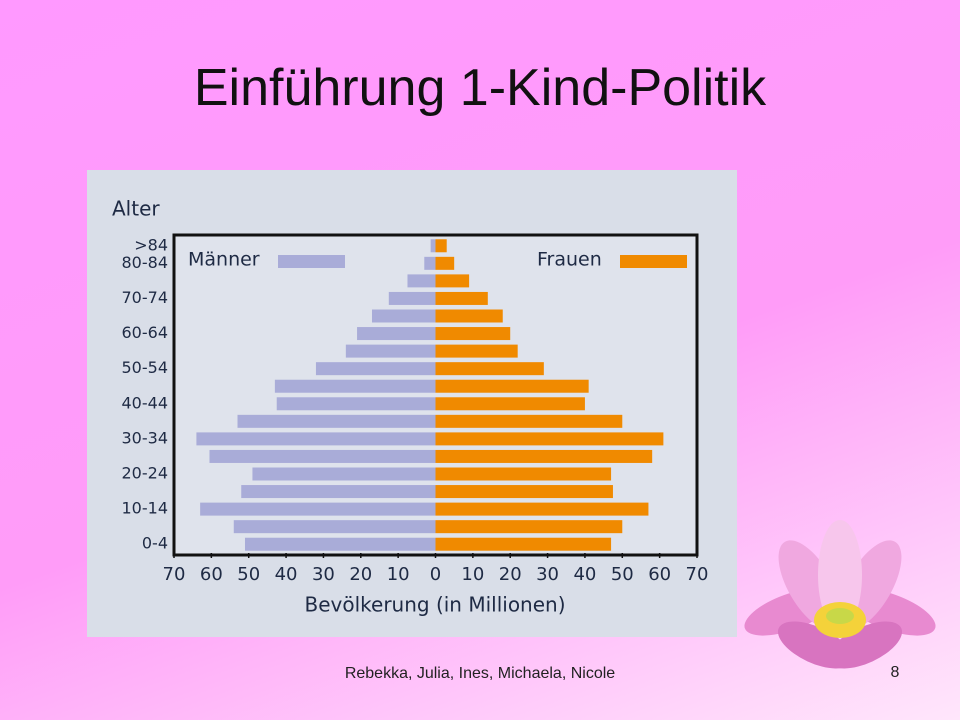 This screenshot has width=960, height=720. Describe the element at coordinates (155, 543) in the screenshot. I see `y-tick-label: 0-4` at that location.